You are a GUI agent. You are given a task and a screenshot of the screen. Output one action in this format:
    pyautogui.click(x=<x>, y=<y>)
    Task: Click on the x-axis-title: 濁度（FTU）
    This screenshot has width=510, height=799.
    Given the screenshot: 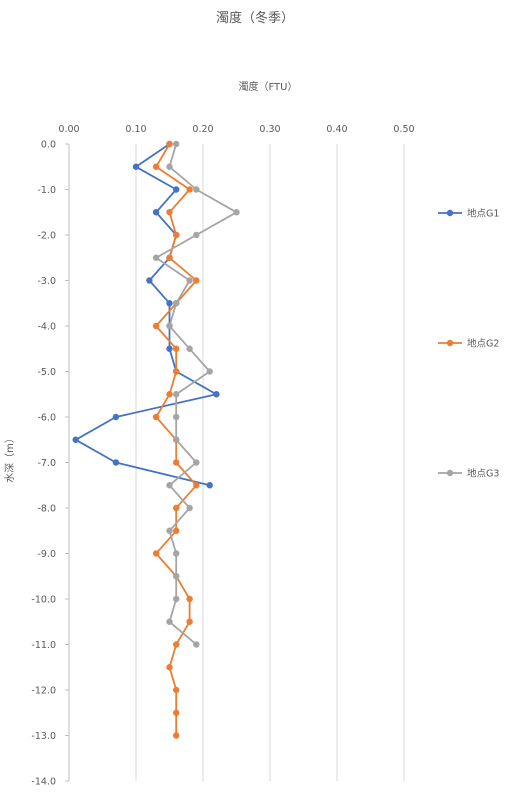 What is the action you would take?
    pyautogui.click(x=267, y=86)
    